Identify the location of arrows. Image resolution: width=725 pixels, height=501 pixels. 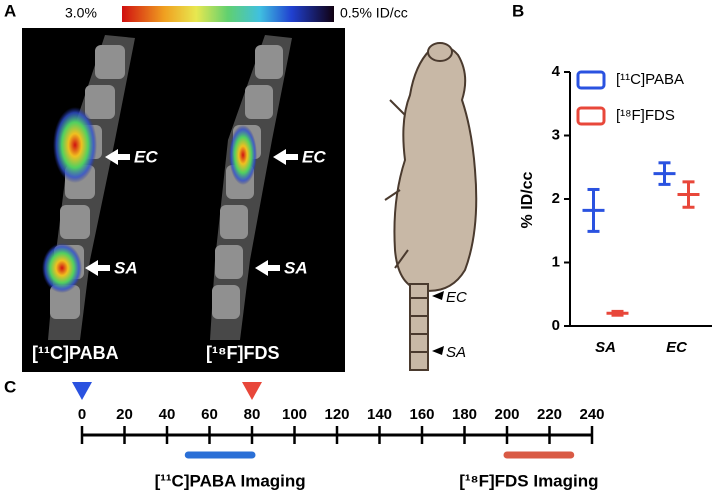
(191, 212).